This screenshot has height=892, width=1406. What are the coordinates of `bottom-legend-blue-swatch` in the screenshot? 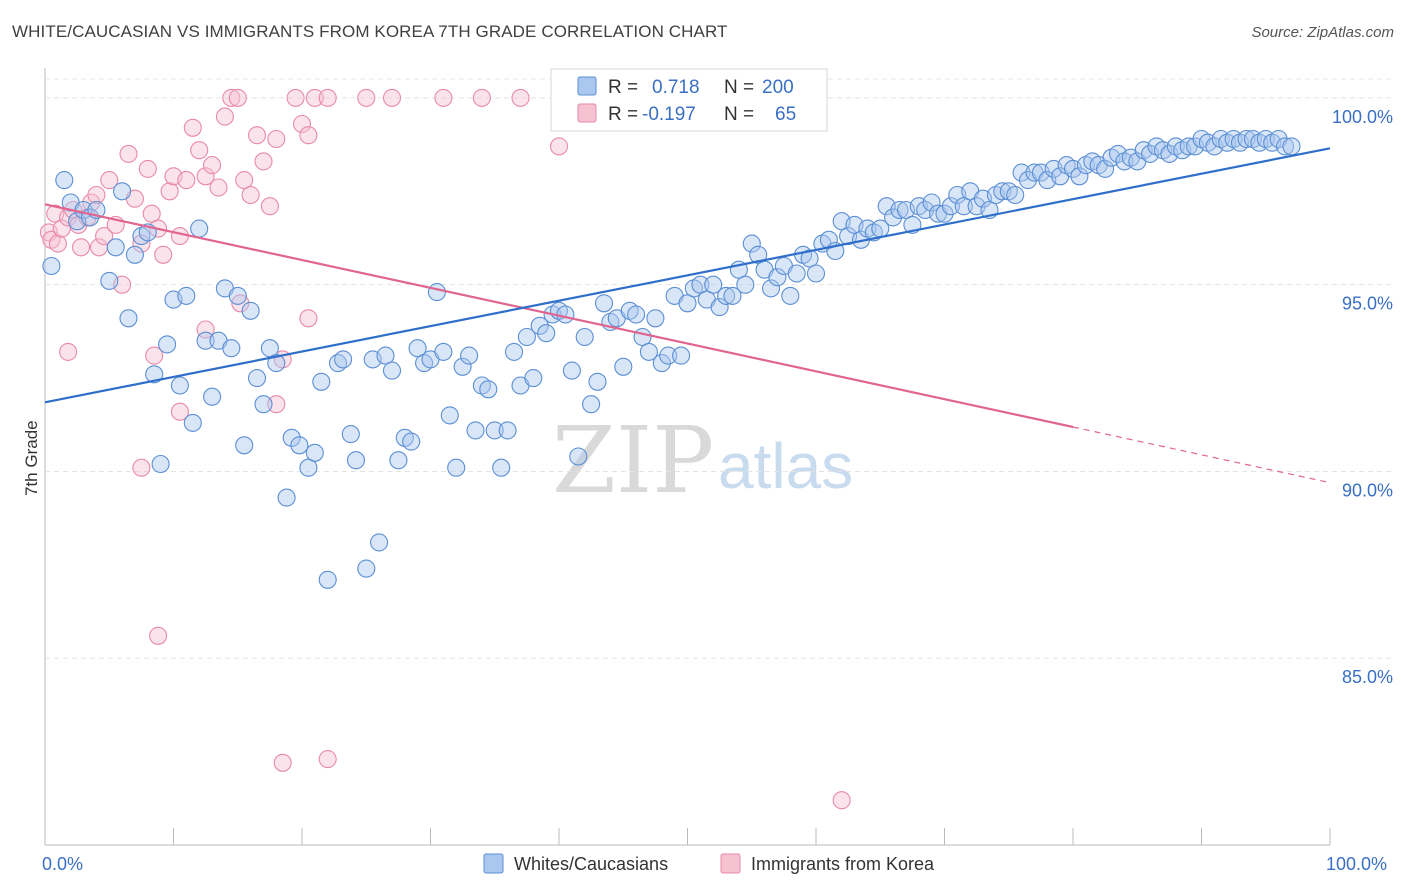 It's located at (493, 863).